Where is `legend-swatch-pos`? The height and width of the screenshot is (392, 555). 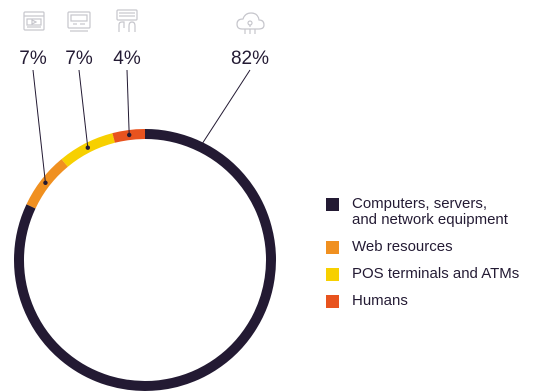 legend-swatch-pos is located at coordinates (332, 274).